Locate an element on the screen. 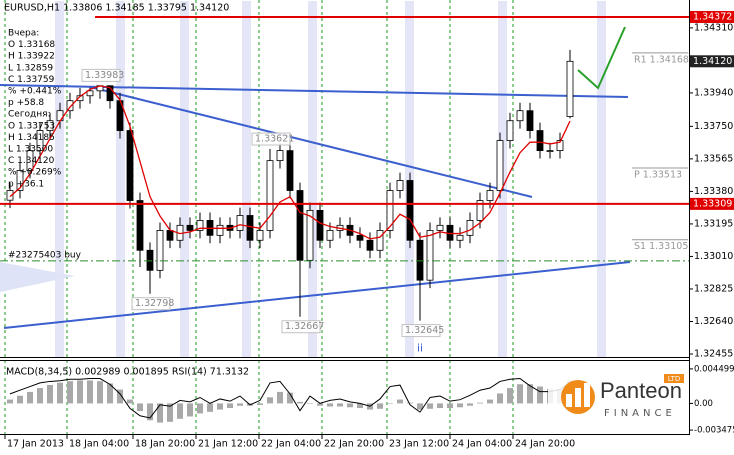 The height and width of the screenshot is (455, 734). order-label: #23275403 buy is located at coordinates (45, 255).